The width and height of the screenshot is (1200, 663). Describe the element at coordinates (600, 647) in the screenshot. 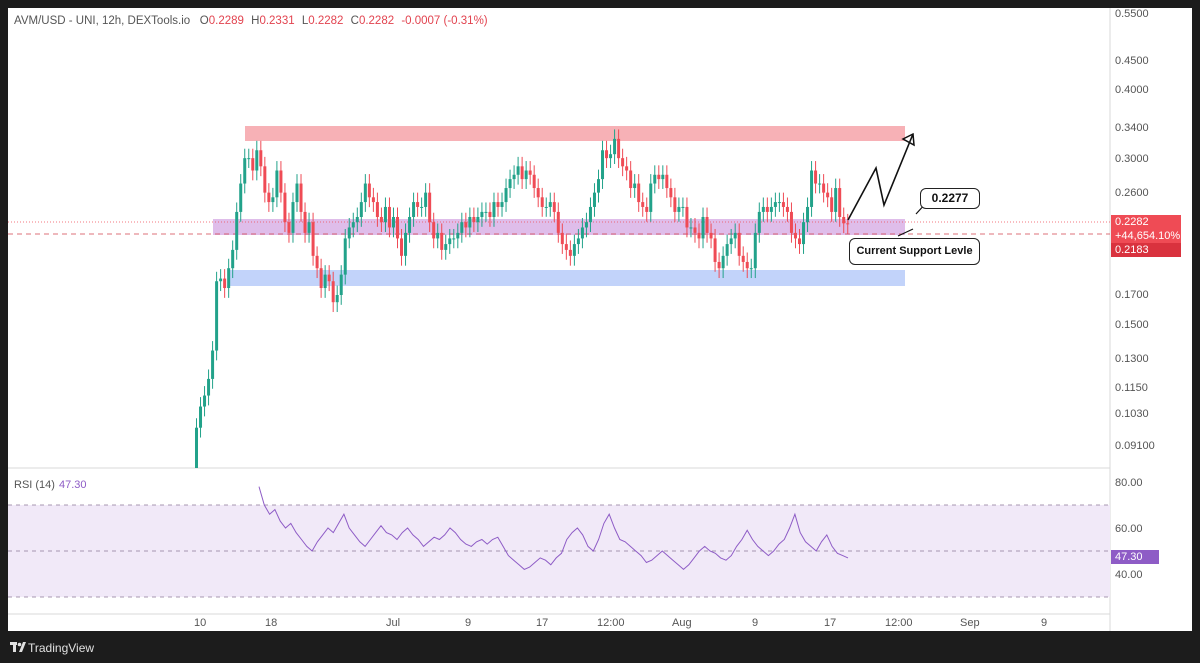

I see `footer-bar: TradingView` at that location.